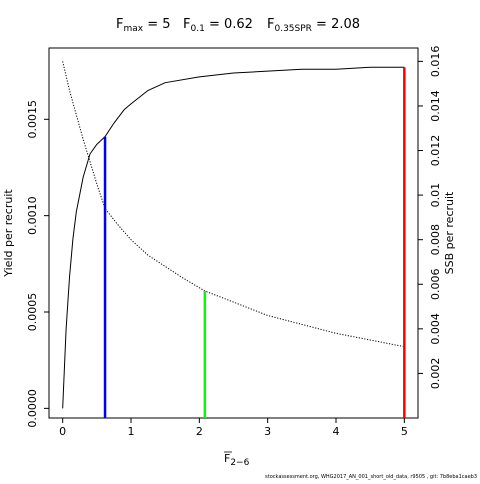 This screenshot has width=480, height=484. What do you see at coordinates (435, 329) in the screenshot?
I see `y-right-tick-label: 0.004` at bounding box center [435, 329].